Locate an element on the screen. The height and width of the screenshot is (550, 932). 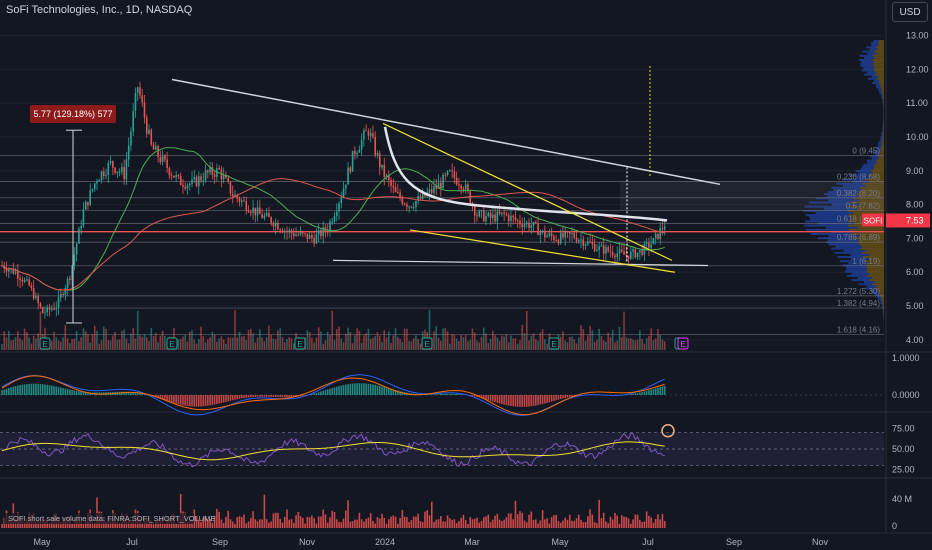
time-axis-label: Mar is located at coordinates (472, 542).